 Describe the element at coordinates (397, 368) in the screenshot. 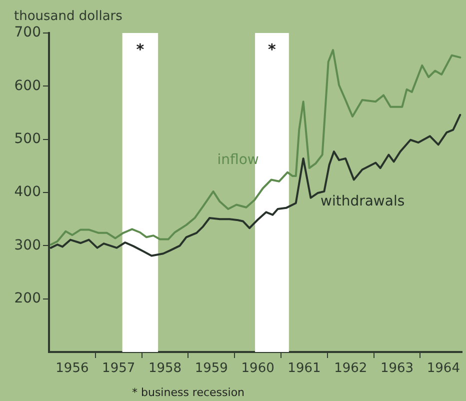

I see `x-tick-label: 1963` at that location.